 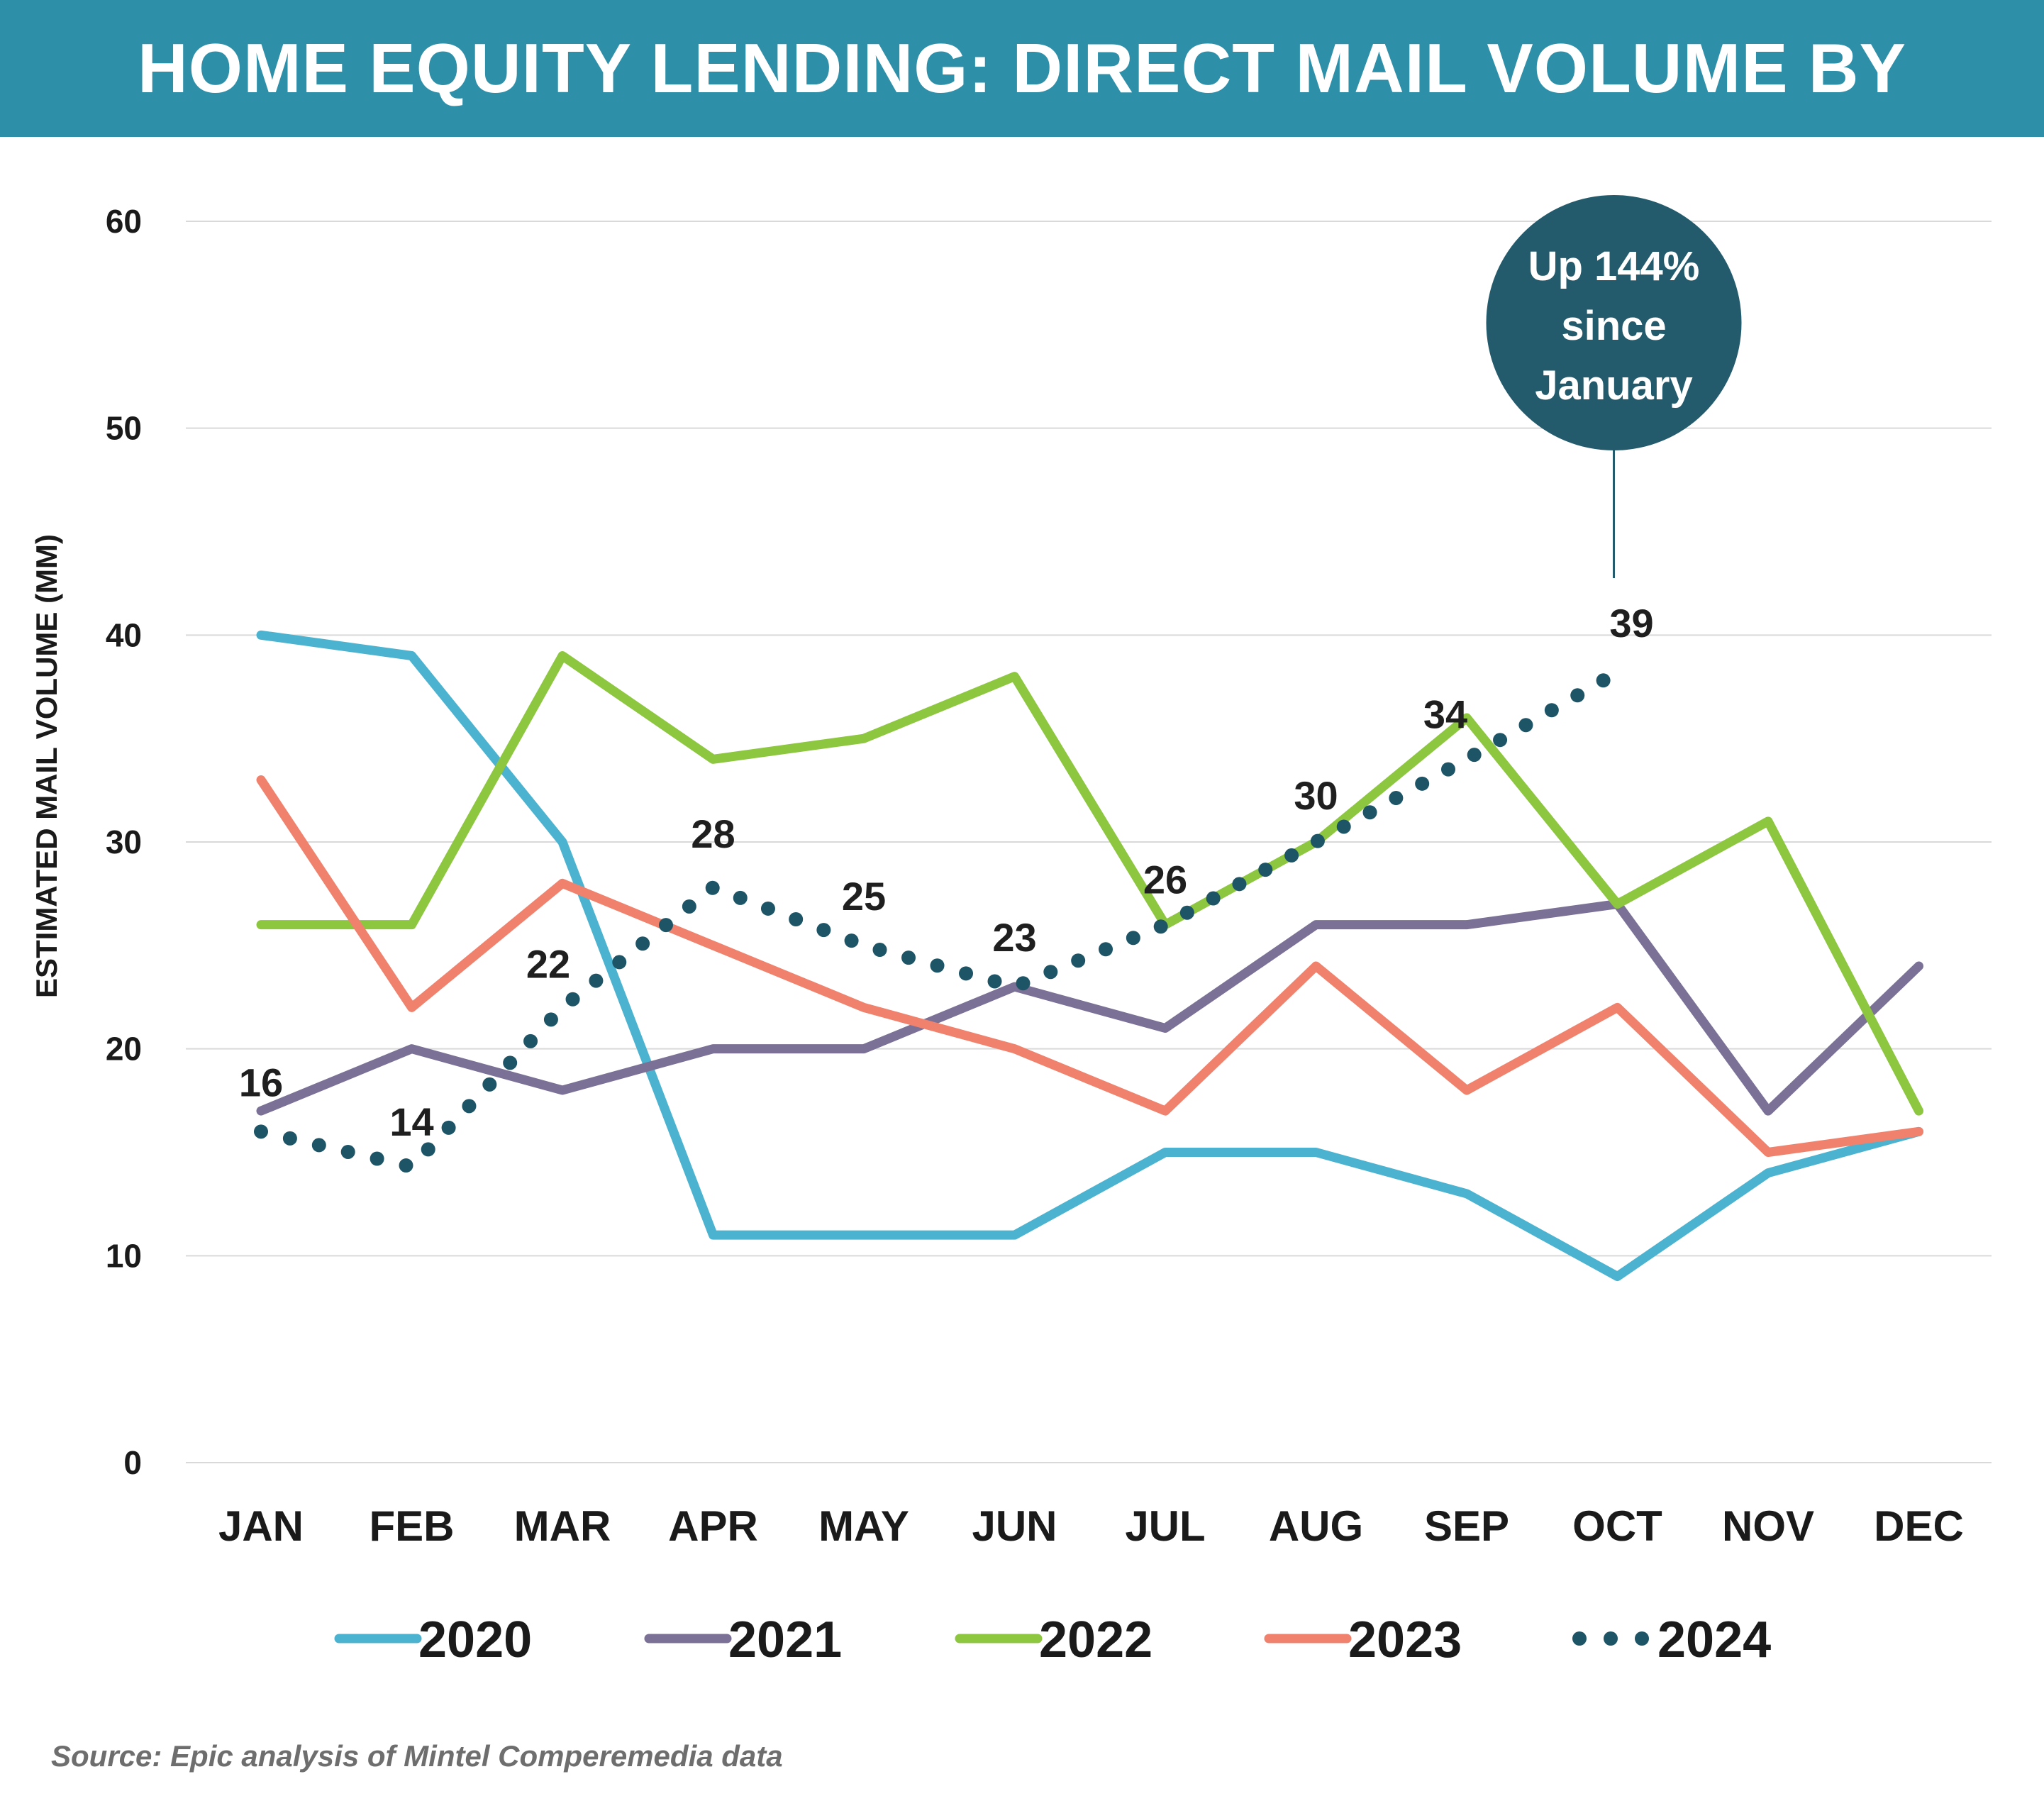 What do you see at coordinates (1405, 1640) in the screenshot?
I see `legend-label: 2023` at bounding box center [1405, 1640].